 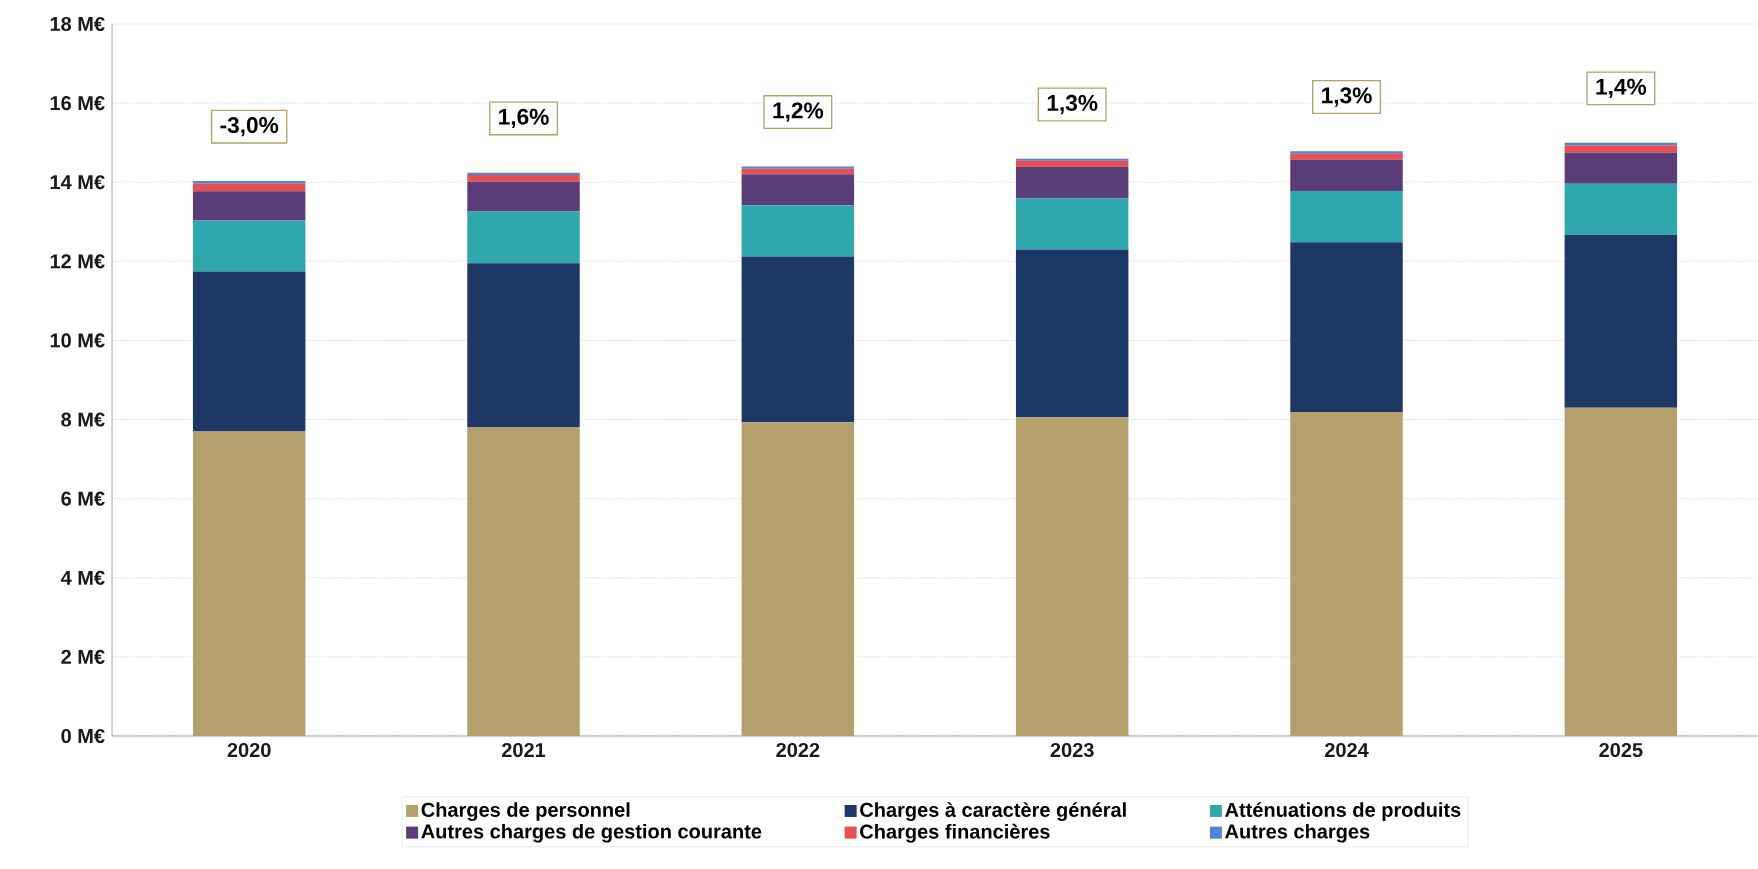 What do you see at coordinates (83, 656) in the screenshot?
I see `y-tick-label: 2 M€` at bounding box center [83, 656].